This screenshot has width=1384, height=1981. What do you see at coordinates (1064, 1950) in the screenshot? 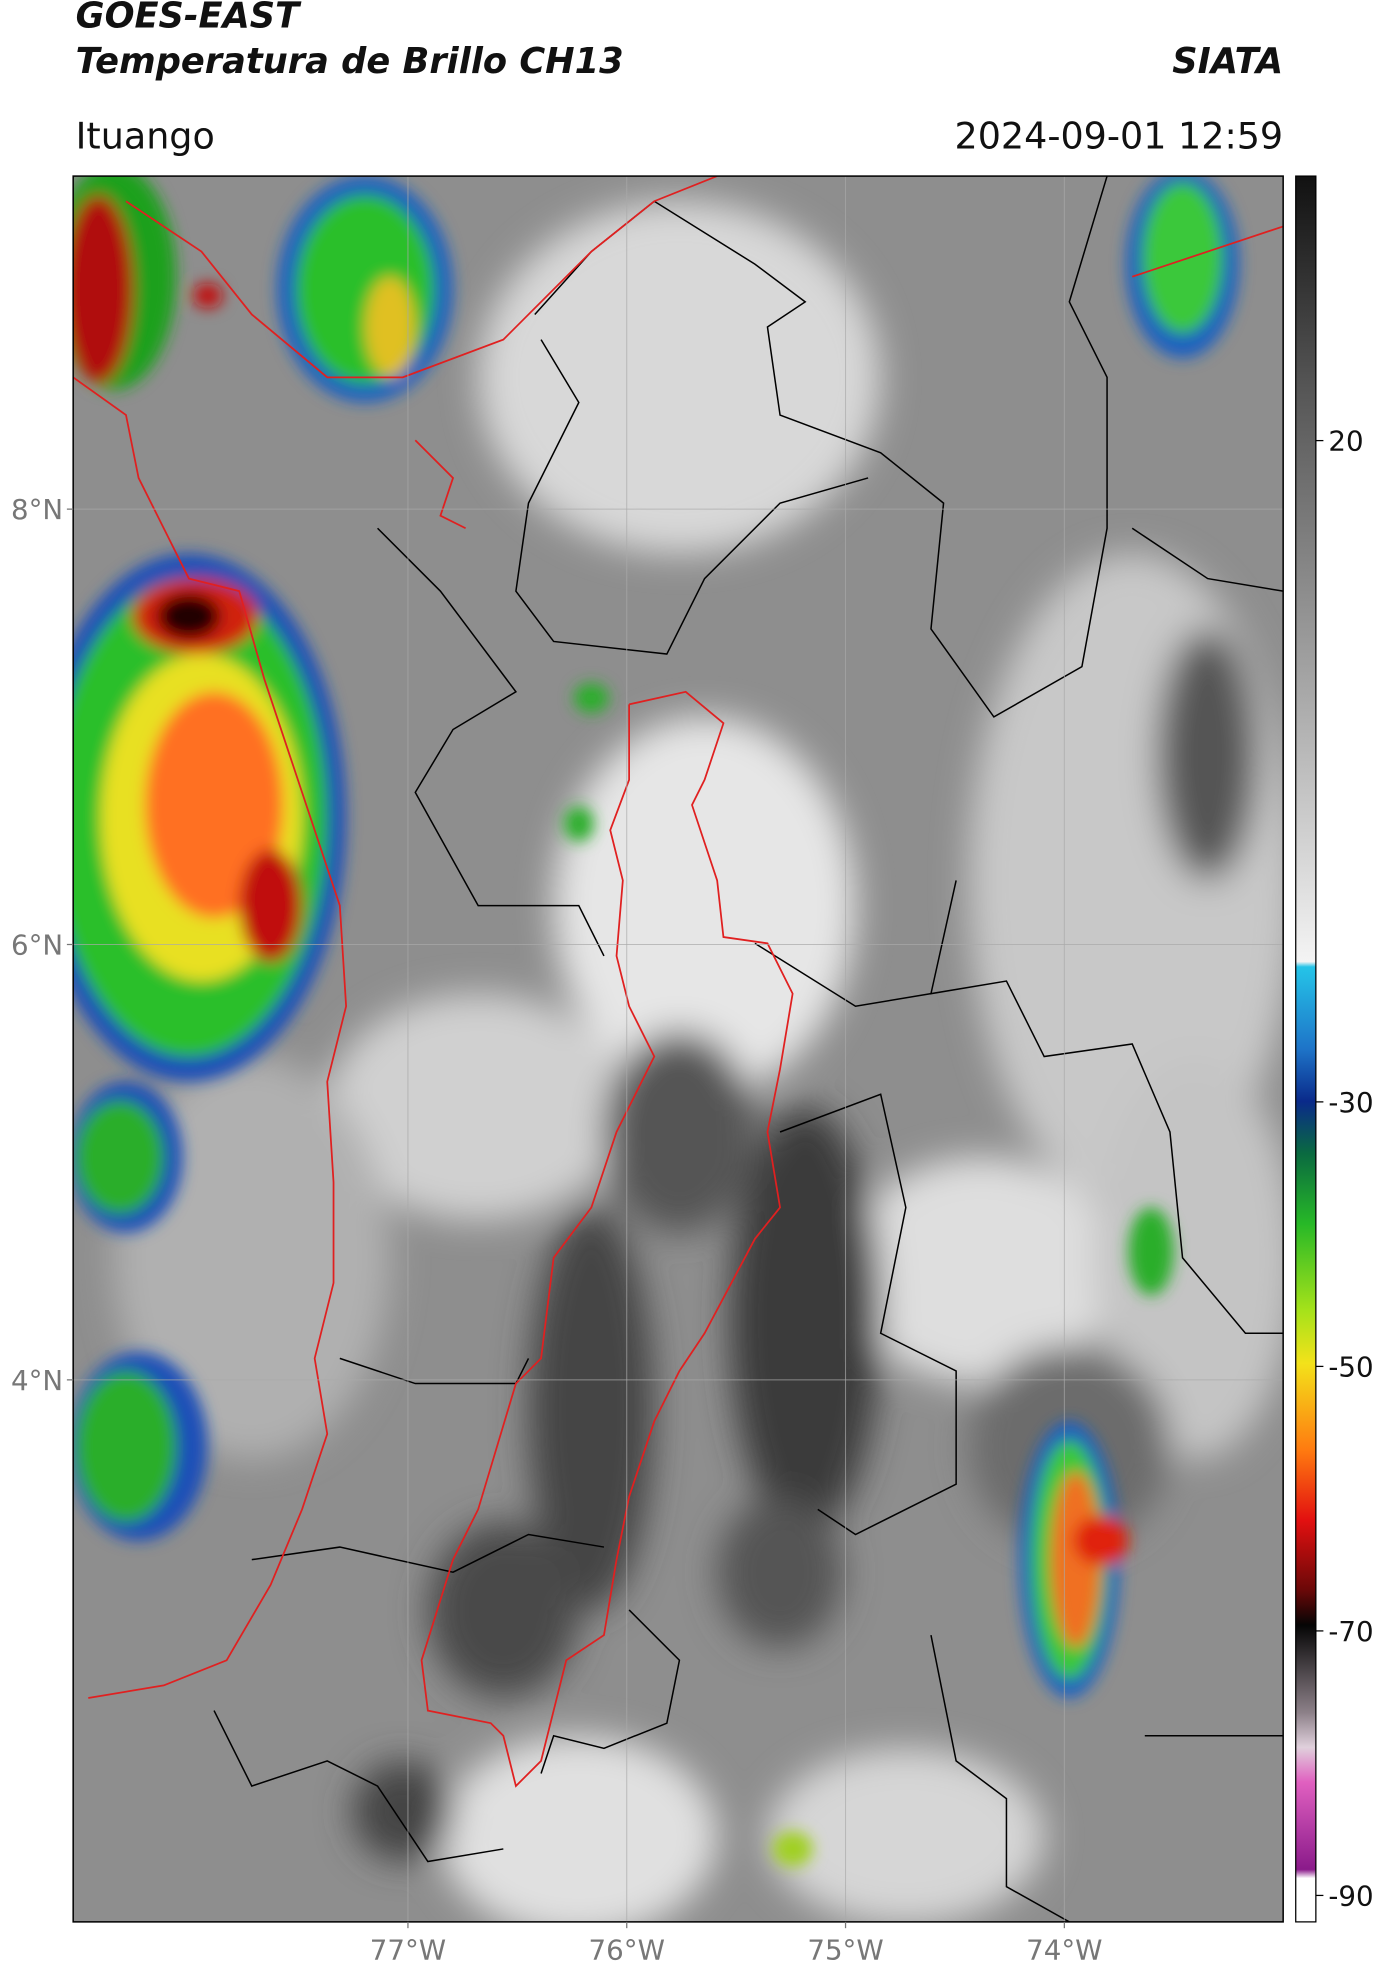
I see `x-tick-label: 74°W` at bounding box center [1064, 1950].